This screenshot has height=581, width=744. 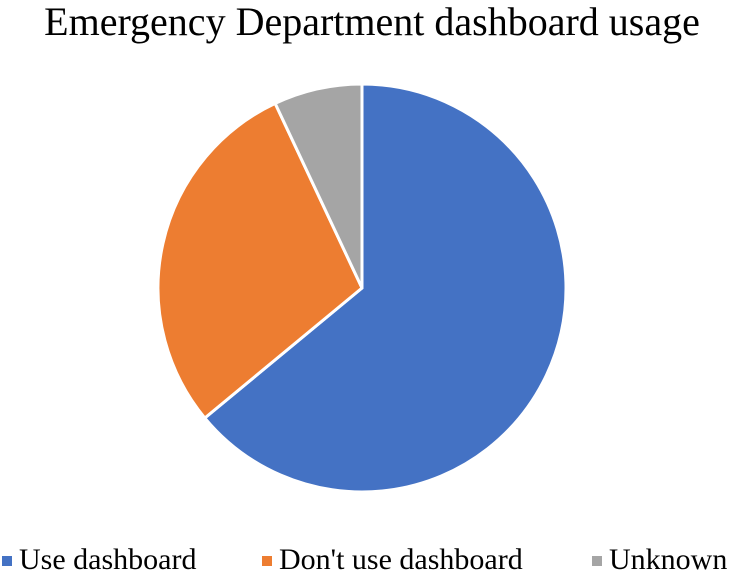 I want to click on legend-swatch-unknown, so click(x=597, y=561).